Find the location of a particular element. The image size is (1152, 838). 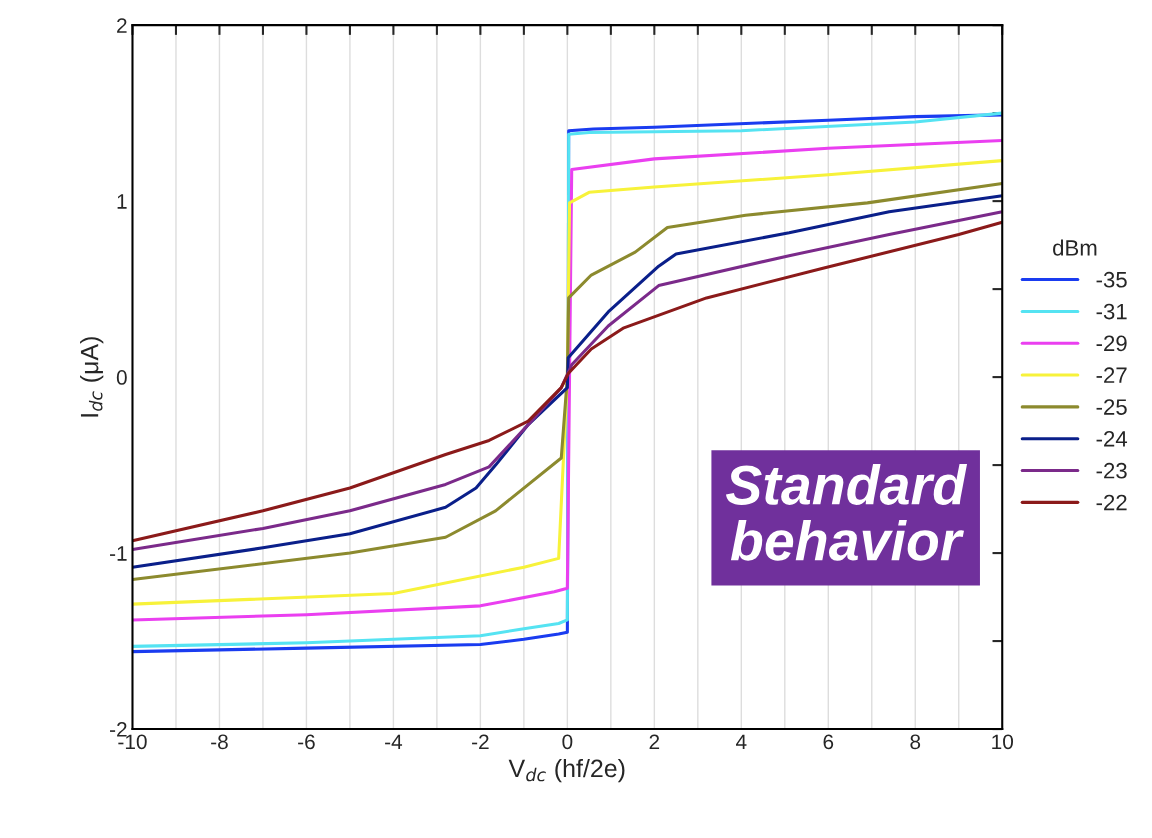

x-tick-label: -4 is located at coordinates (394, 742).